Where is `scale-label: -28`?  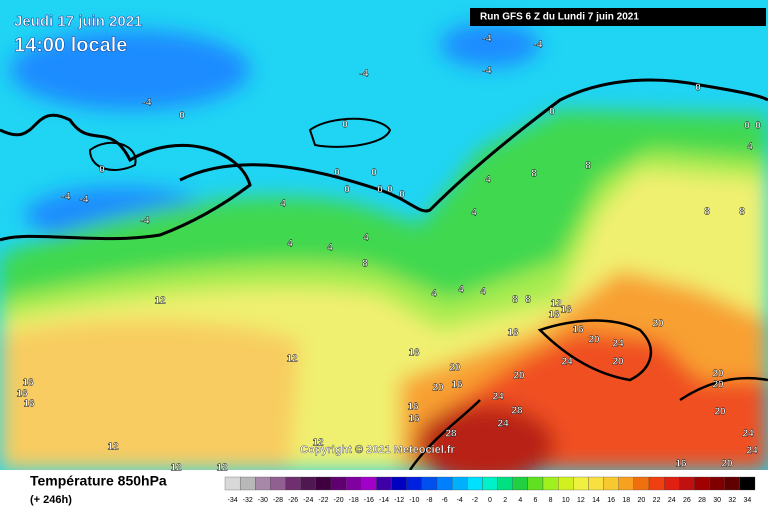
scale-label: -28 is located at coordinates (278, 500).